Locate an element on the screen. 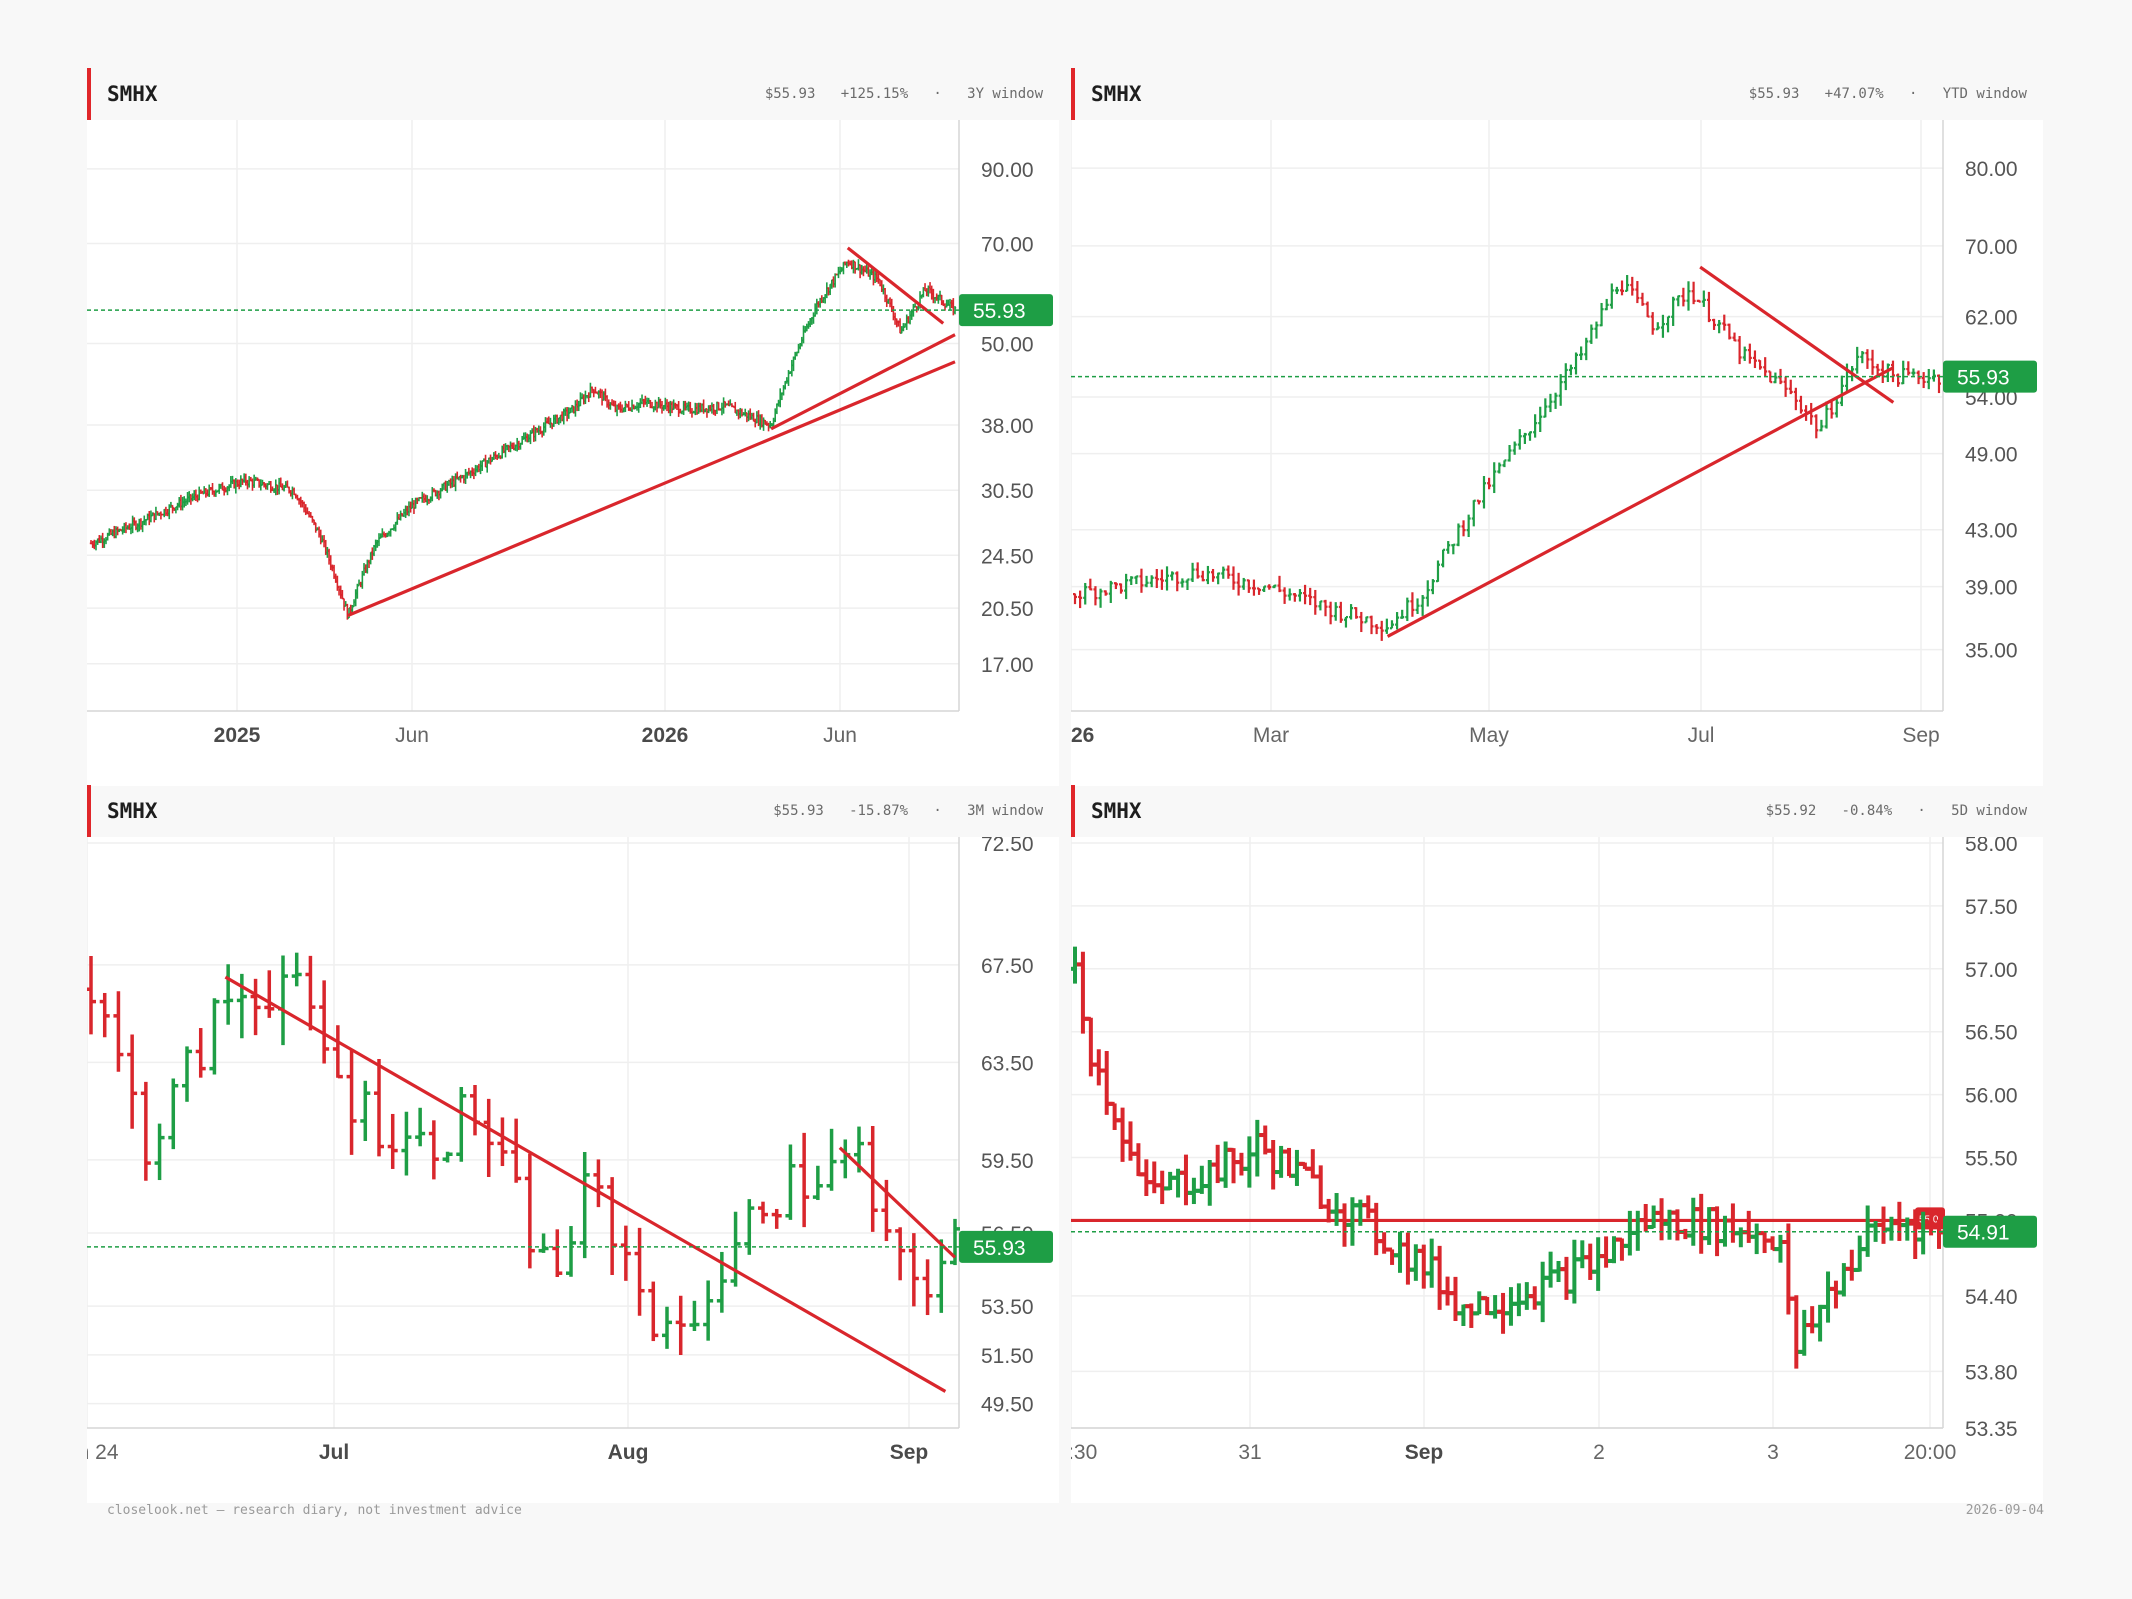 The height and width of the screenshot is (1599, 2132). y-tick-label: 62.00 is located at coordinates (1991, 318).